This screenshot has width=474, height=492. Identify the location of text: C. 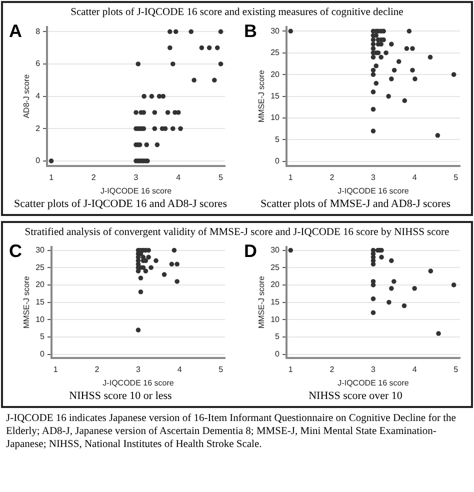
(15, 251).